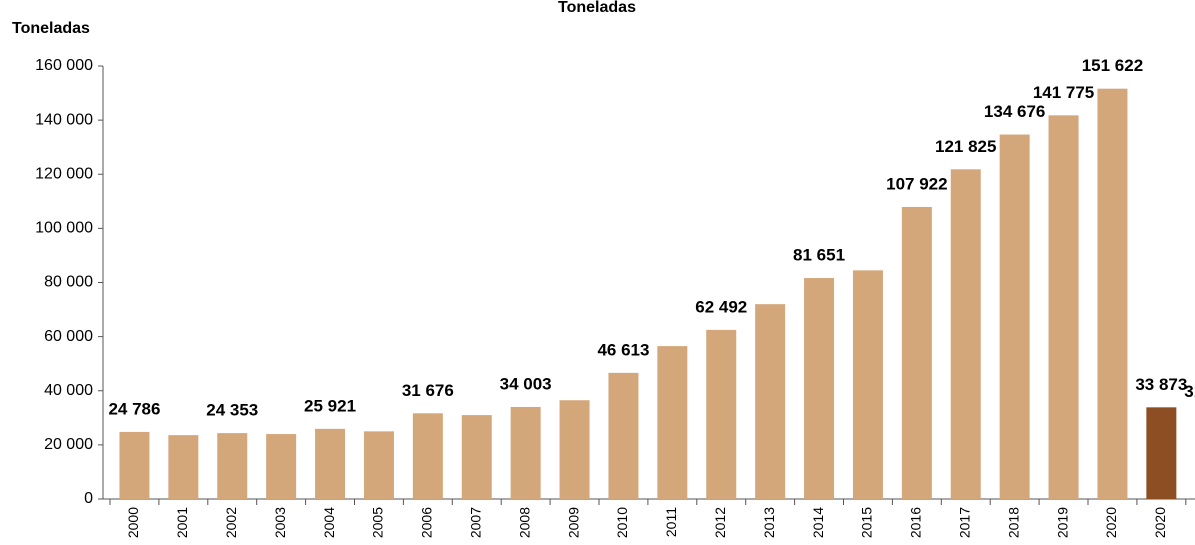  I want to click on x-tick-label: 2019, so click(1062, 522).